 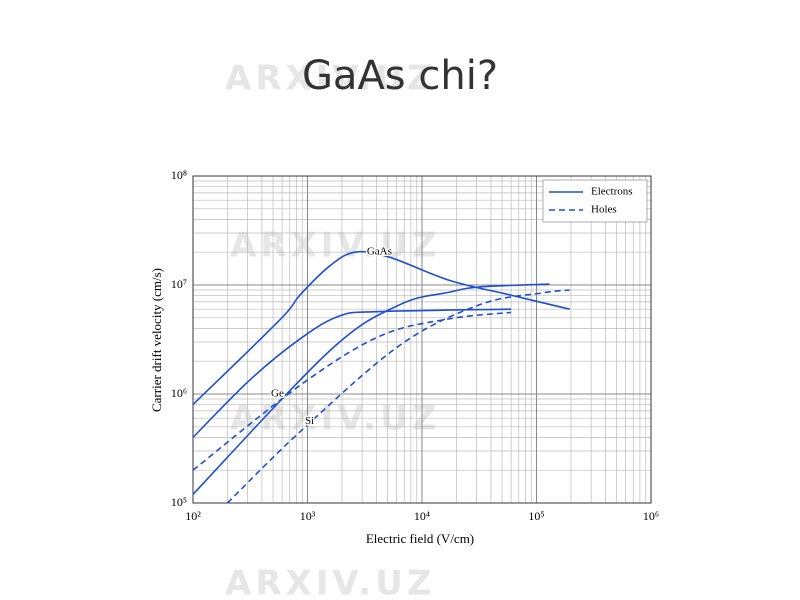 What do you see at coordinates (379, 252) in the screenshot?
I see `annotation: GaAs` at bounding box center [379, 252].